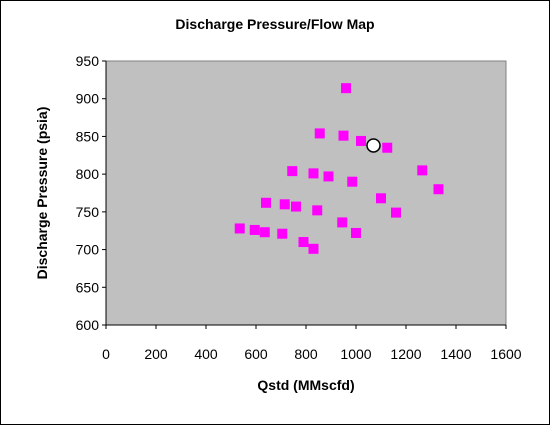 This screenshot has height=425, width=550. Describe the element at coordinates (405, 354) in the screenshot. I see `x-tick-label: 1200` at that location.